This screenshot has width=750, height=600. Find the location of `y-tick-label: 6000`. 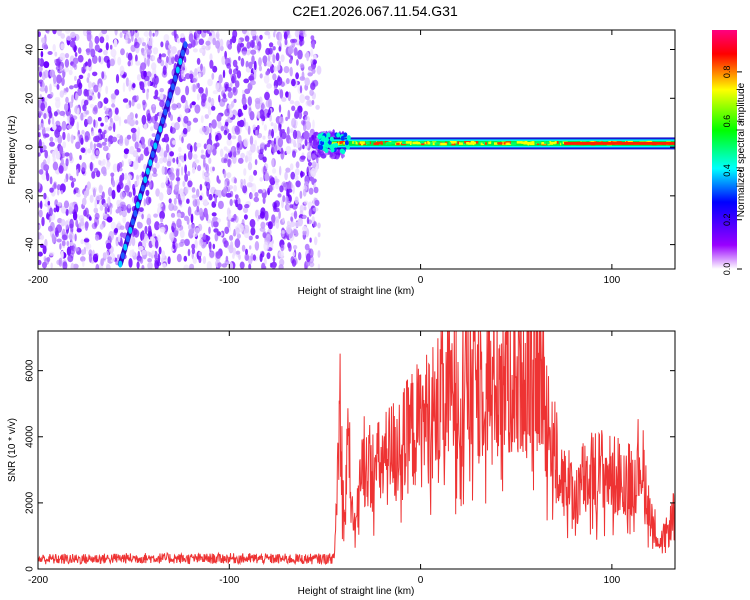

y-tick-label: 6000 is located at coordinates (30, 370).